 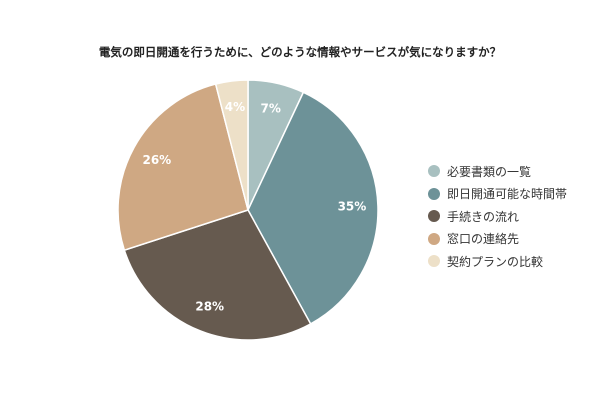 What do you see at coordinates (235, 107) in the screenshot?
I see `slice-value-label: 4%` at bounding box center [235, 107].